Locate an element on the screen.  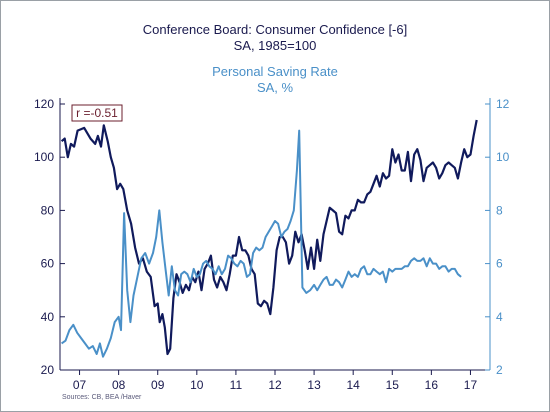
chart-annotation: r =-0.51 is located at coordinates (97, 113).